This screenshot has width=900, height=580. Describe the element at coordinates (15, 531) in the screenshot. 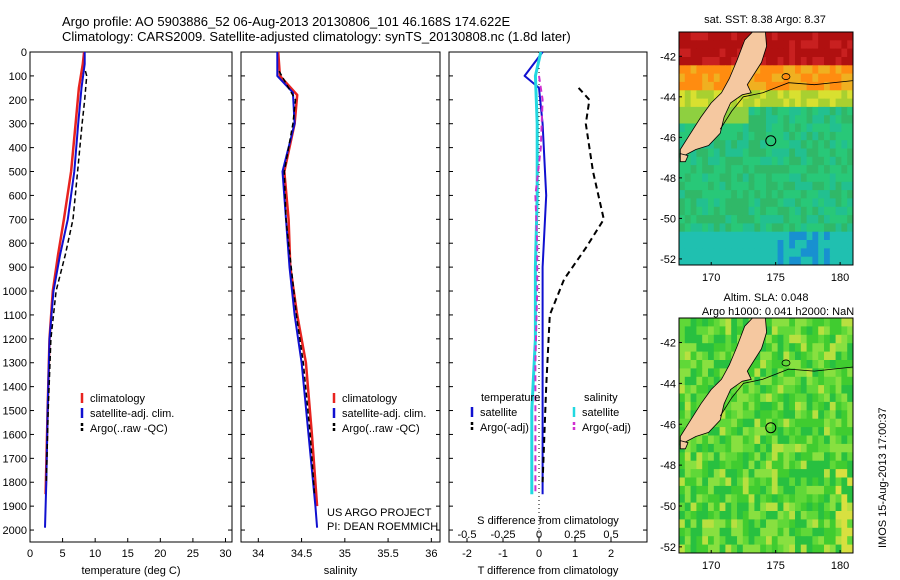

I see `y-tick-label: 2000` at that location.